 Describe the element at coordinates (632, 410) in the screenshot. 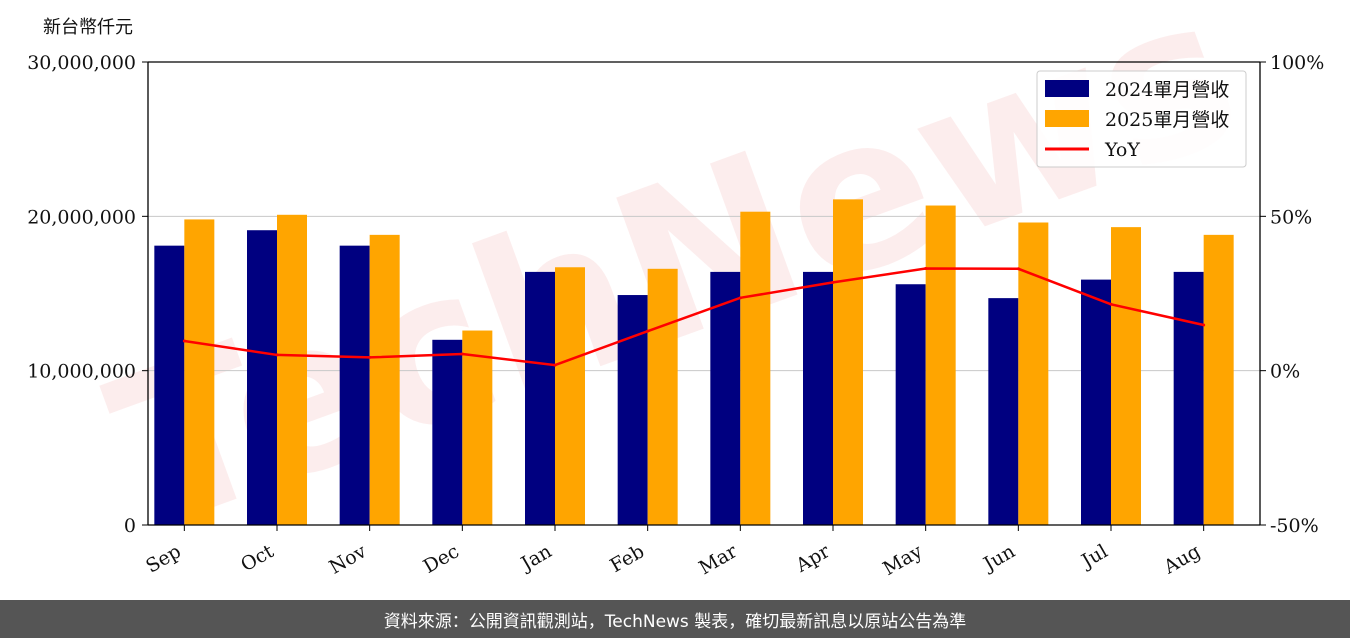

I see `bar-2024-feb` at that location.